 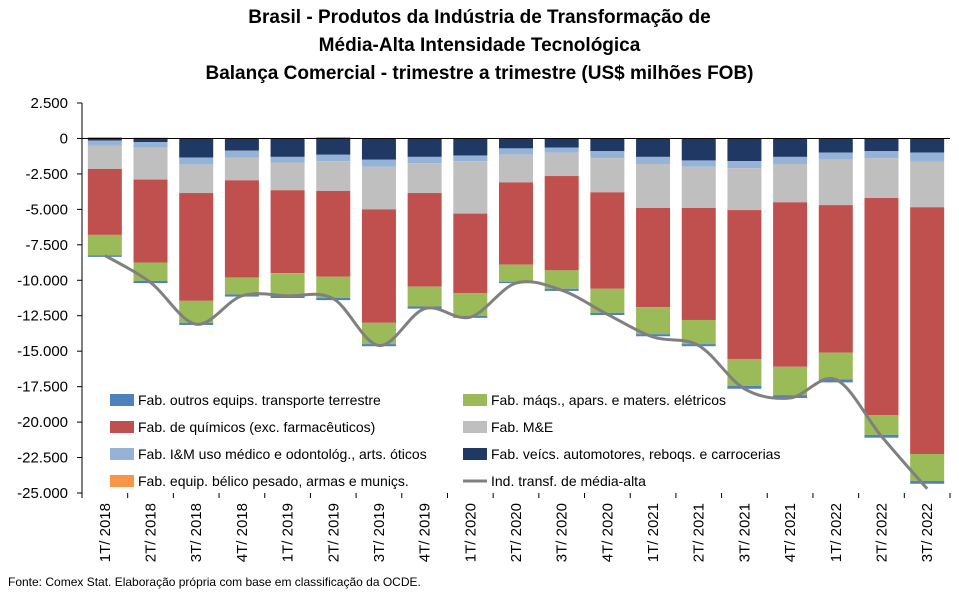 I want to click on bar-segment-s0-c12, so click(x=653, y=147).